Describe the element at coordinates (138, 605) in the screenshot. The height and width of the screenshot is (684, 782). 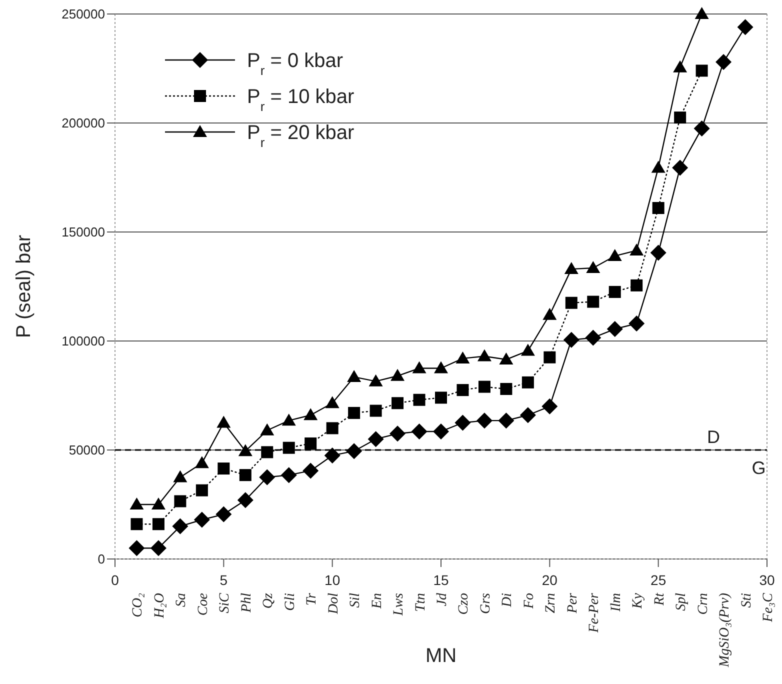
I see `text: CO₂` at that location.